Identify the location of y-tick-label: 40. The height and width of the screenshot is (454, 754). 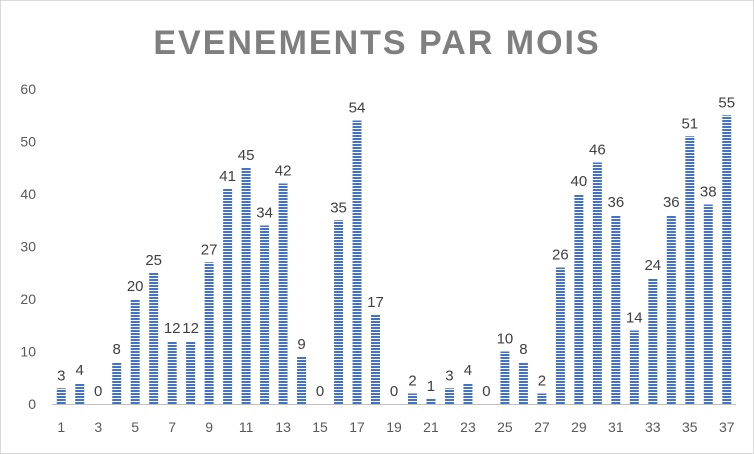
(28, 194).